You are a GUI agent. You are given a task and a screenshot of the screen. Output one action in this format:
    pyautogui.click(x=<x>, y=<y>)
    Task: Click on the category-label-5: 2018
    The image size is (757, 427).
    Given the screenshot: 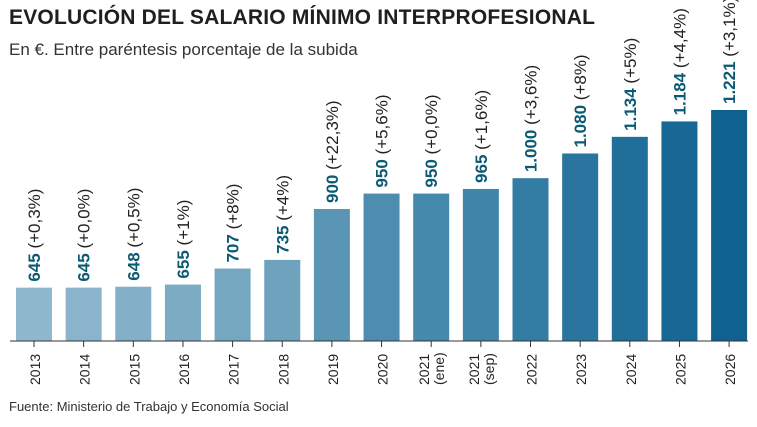 What is the action you would take?
    pyautogui.click(x=283, y=369)
    